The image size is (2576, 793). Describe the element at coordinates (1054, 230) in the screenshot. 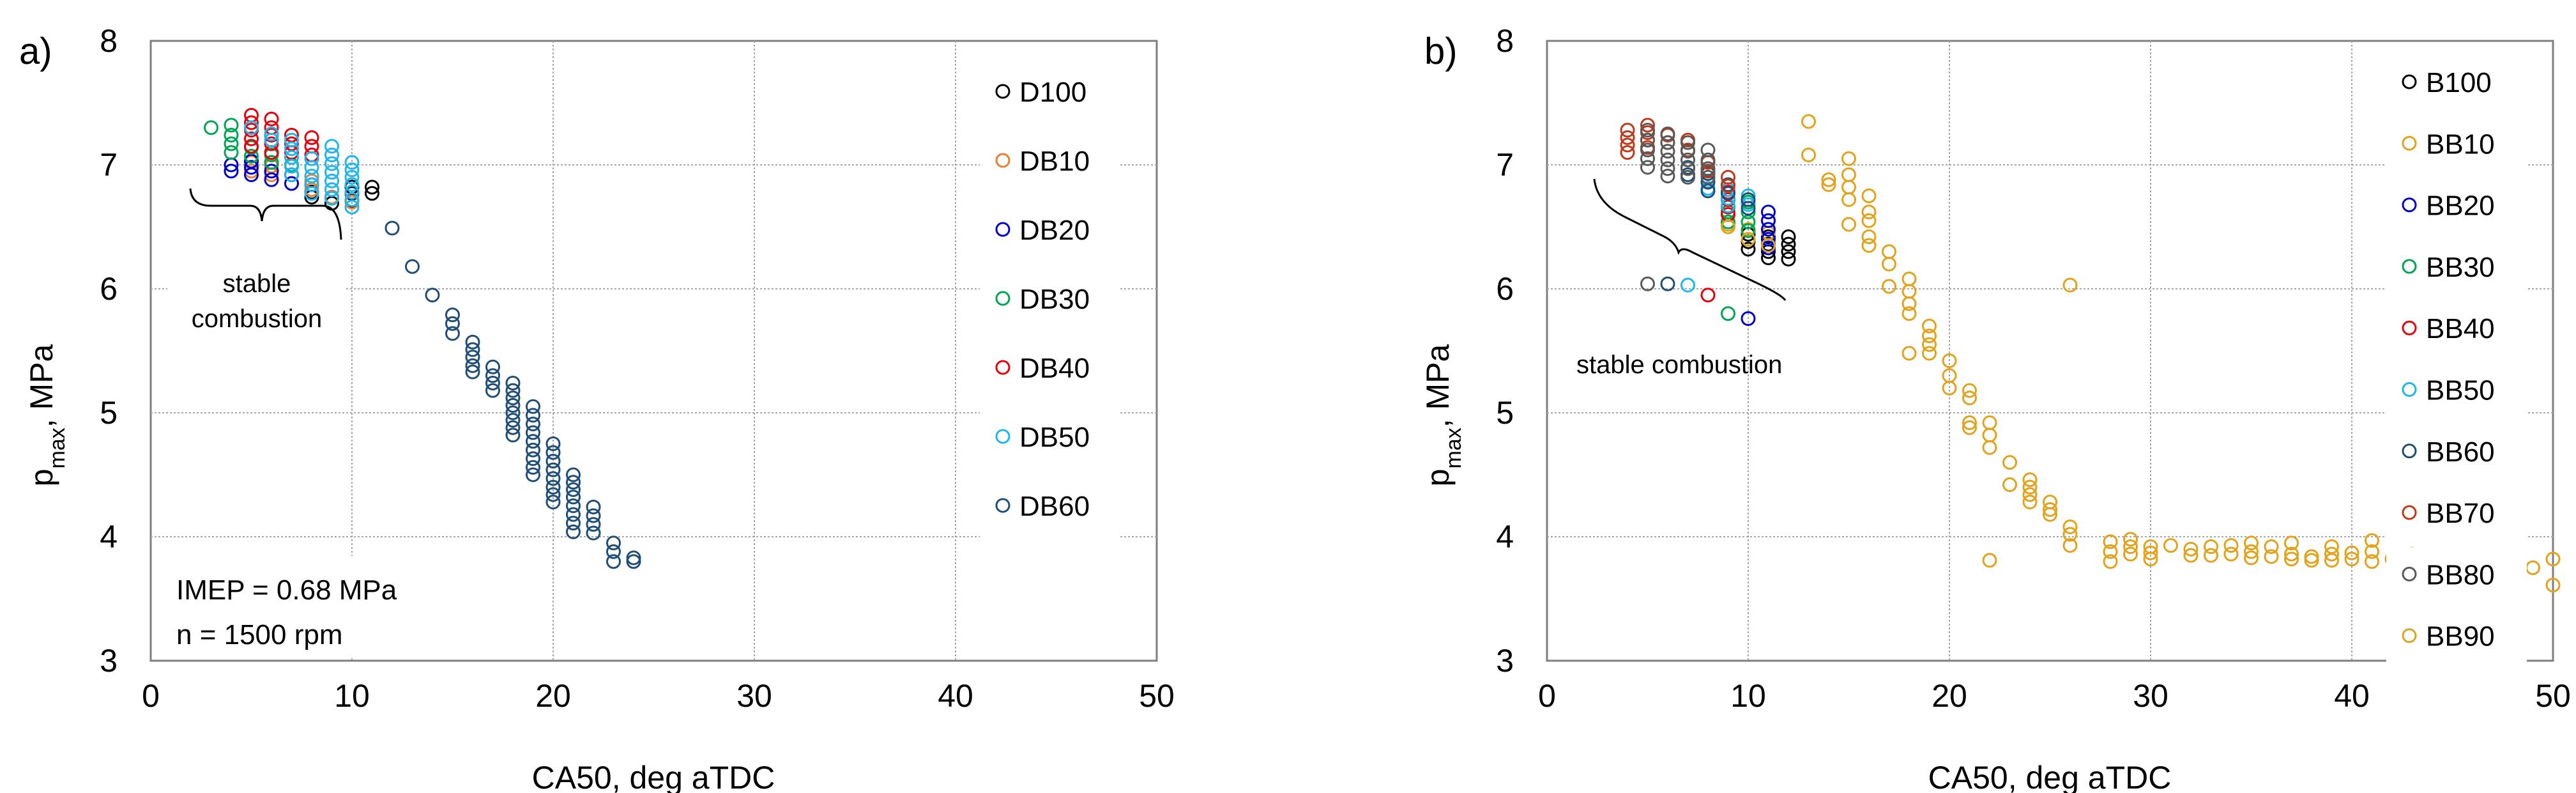

I see `legend-label-DB20: DB20` at that location.